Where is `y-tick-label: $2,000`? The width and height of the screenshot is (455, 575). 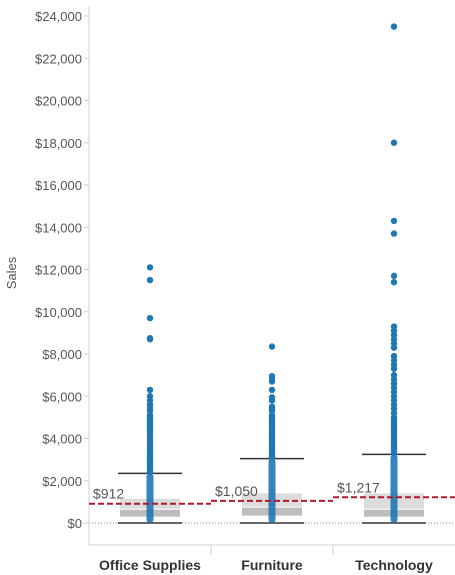
y-tick-label: $2,000 is located at coordinates (62, 481).